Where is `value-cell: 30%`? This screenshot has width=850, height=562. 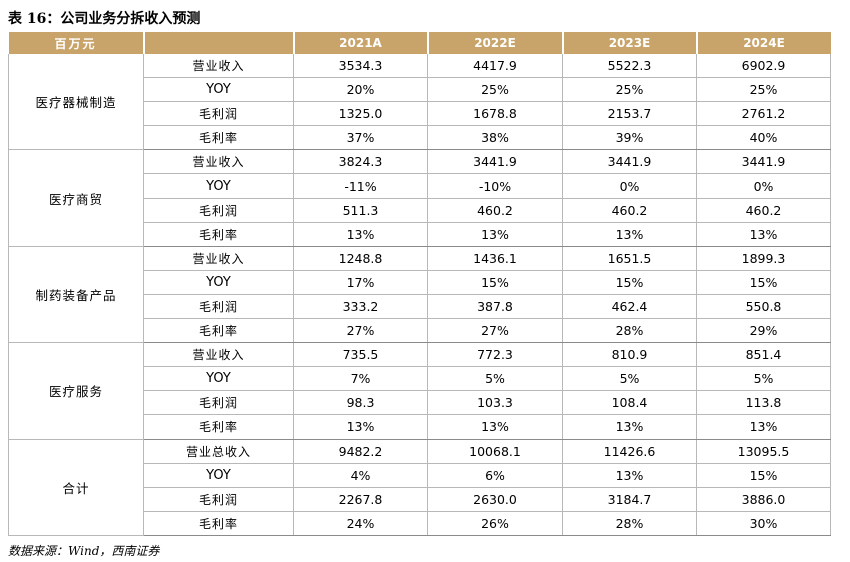
value-cell: 30% is located at coordinates (763, 523).